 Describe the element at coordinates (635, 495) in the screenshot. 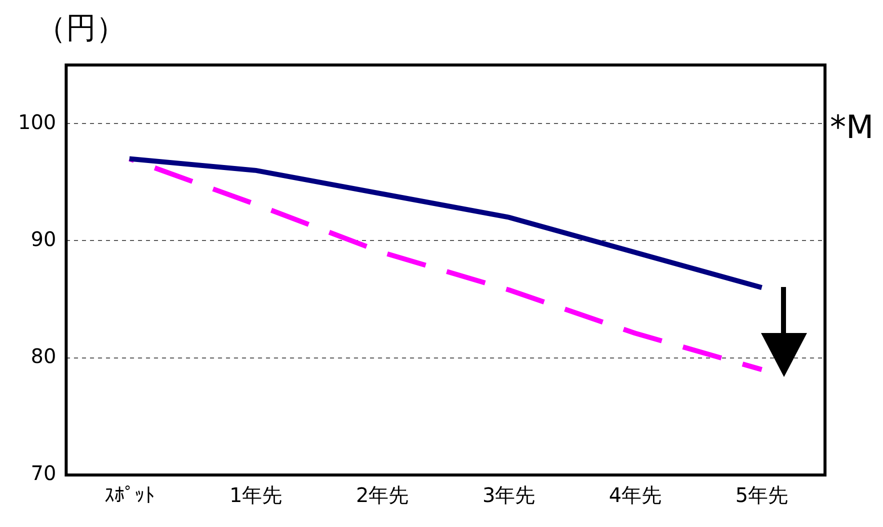

I see `x-tick-label: 4年先` at that location.